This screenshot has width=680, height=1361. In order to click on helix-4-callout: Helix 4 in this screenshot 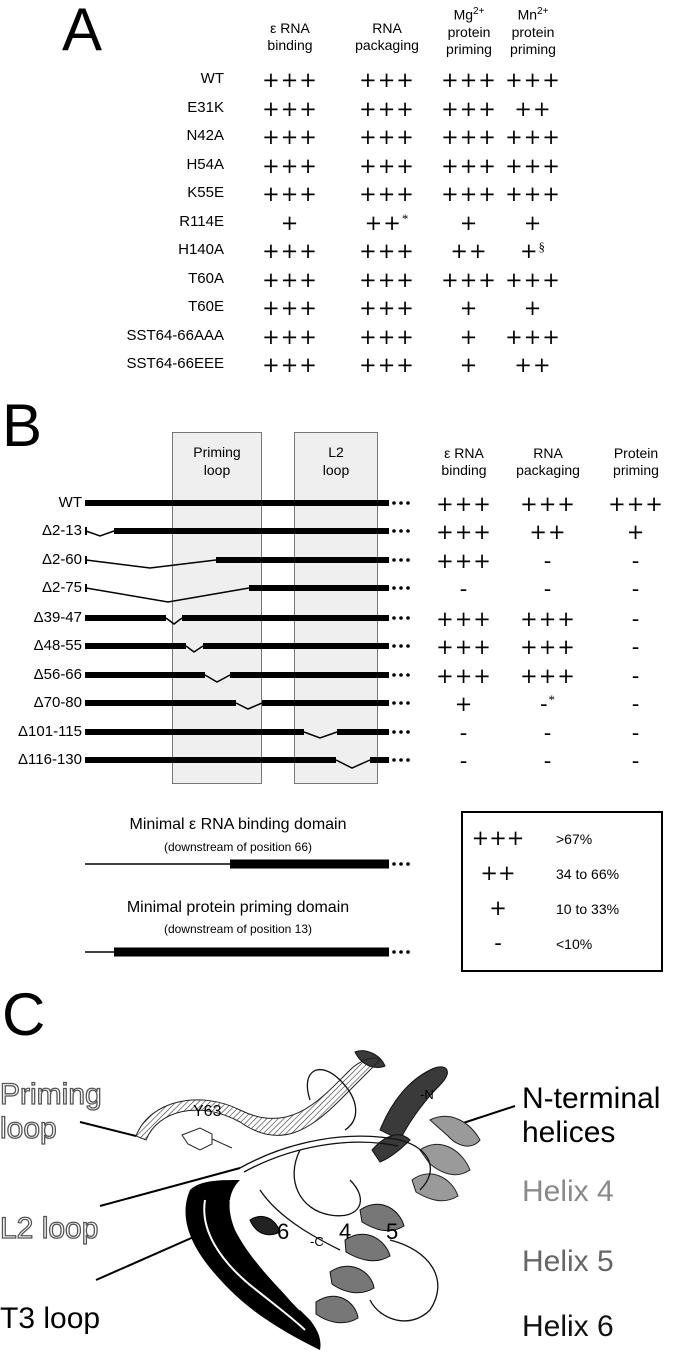, I will do `click(568, 1191)`.